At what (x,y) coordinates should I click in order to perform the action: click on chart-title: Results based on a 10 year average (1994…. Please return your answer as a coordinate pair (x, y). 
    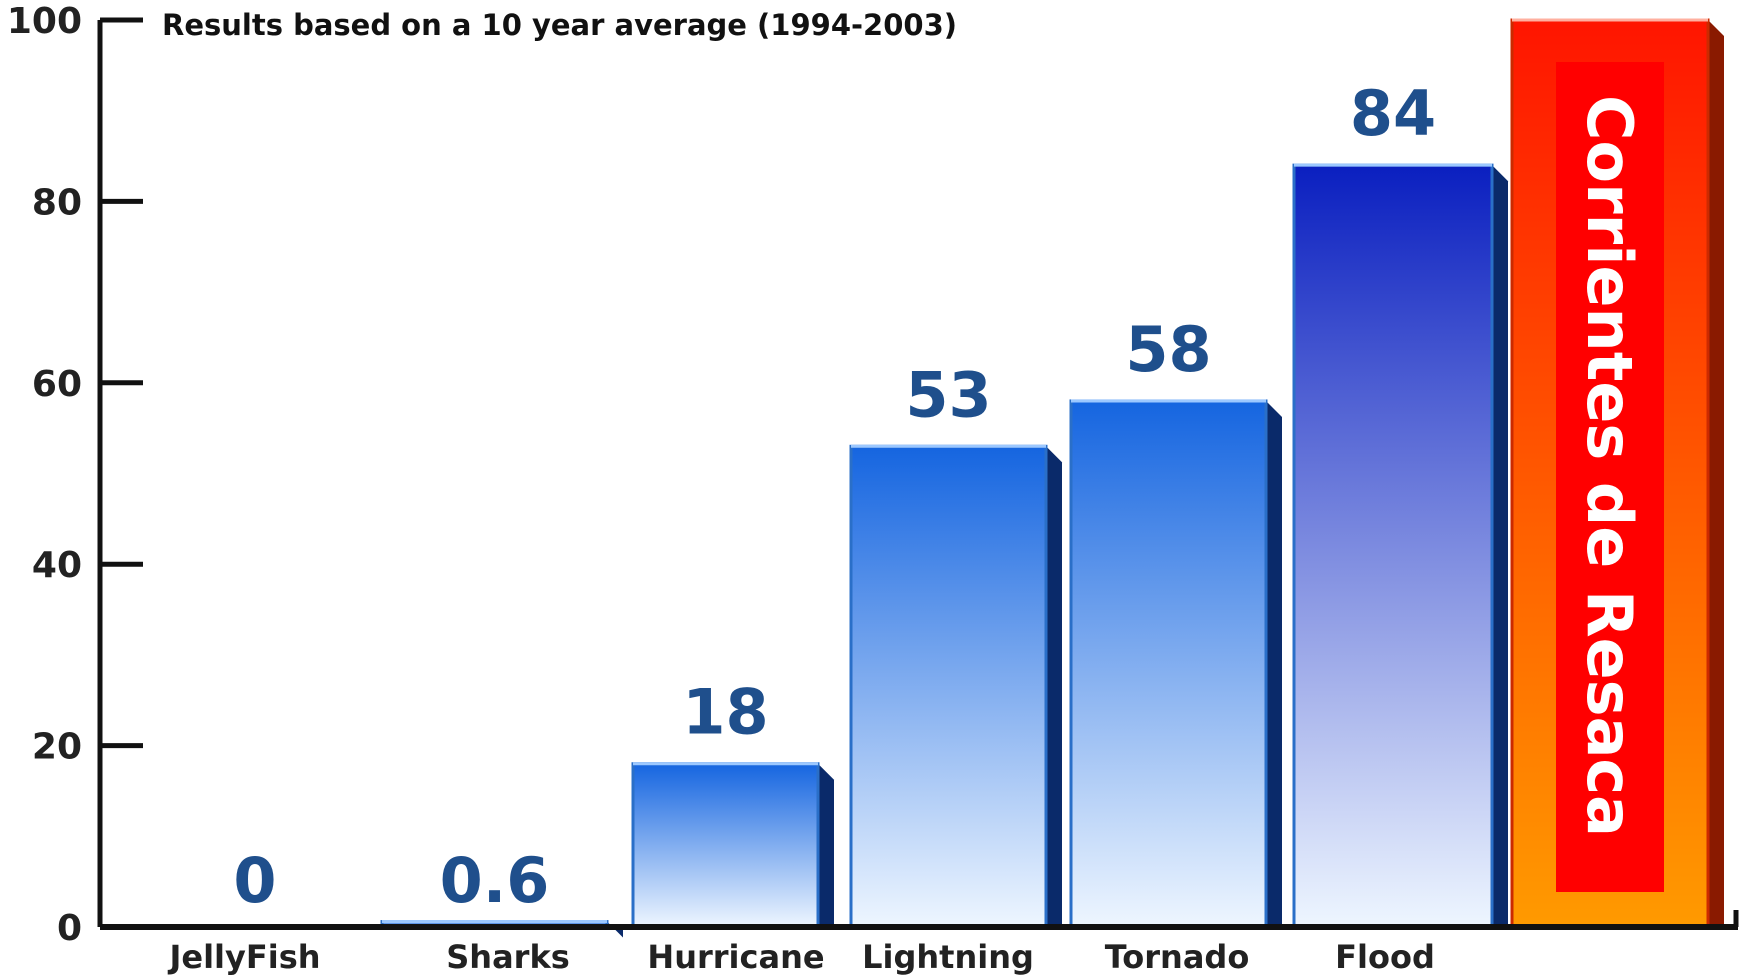
    Looking at the image, I should click on (559, 25).